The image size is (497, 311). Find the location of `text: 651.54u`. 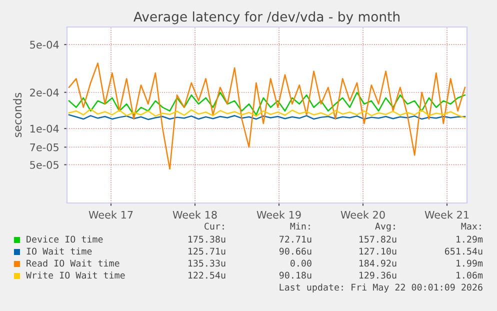

text: 651.54u is located at coordinates (463, 251).